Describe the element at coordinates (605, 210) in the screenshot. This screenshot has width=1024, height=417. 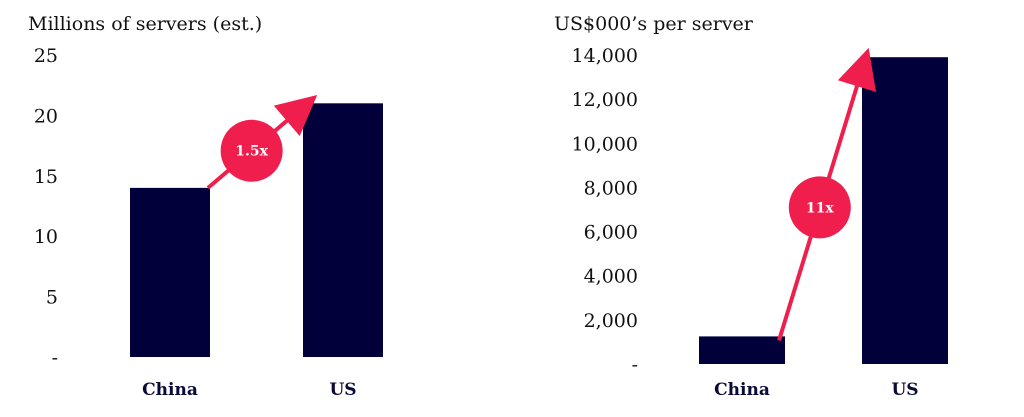
I see `y-axis-ticks: - 2,000 4,000 6,000 8,000 10,000 12,000 14,000` at that location.